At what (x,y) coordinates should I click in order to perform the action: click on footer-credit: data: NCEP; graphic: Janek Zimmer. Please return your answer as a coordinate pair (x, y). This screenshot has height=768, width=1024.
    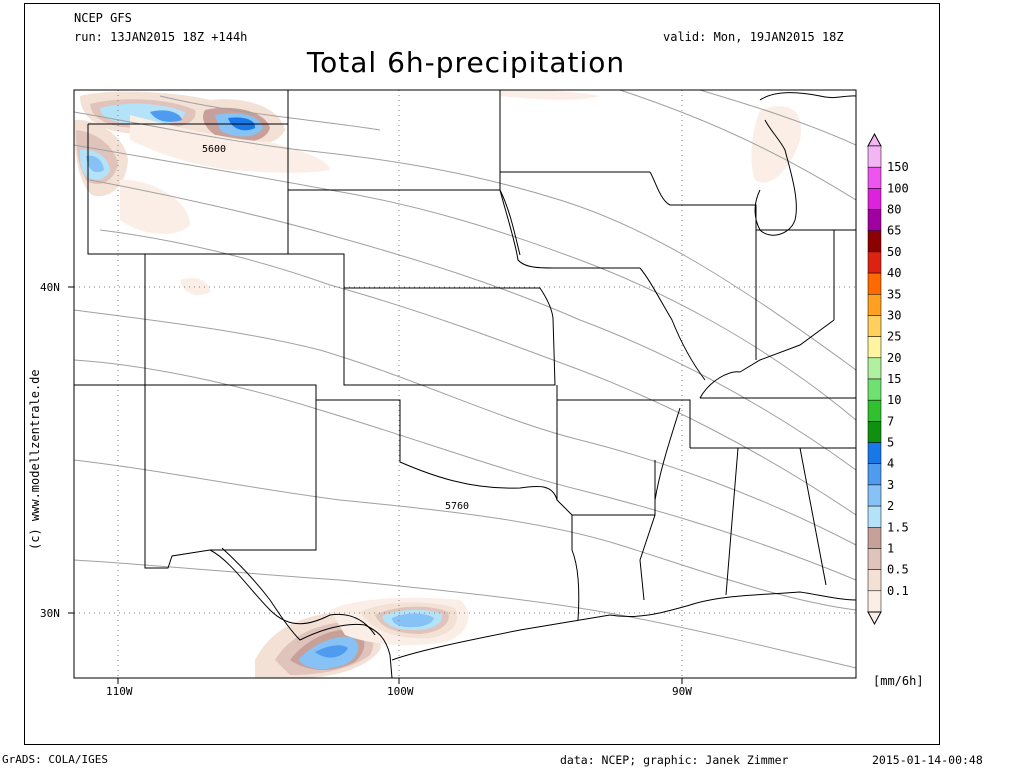
    Looking at the image, I should click on (674, 760).